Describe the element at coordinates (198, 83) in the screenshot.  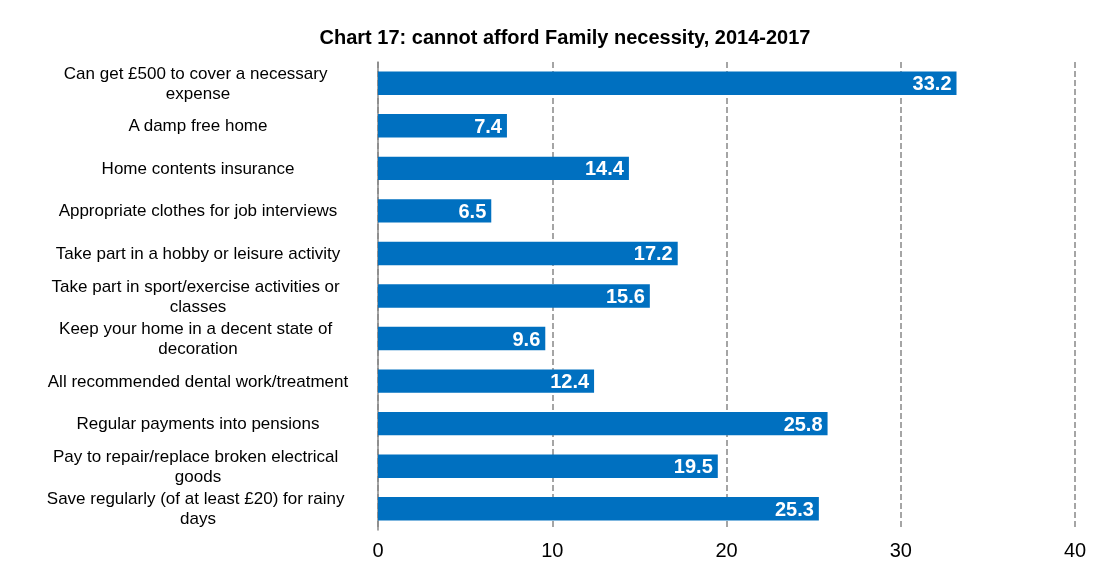
I see `y-tick-label: Can get £500 to cover a necessary expense` at that location.